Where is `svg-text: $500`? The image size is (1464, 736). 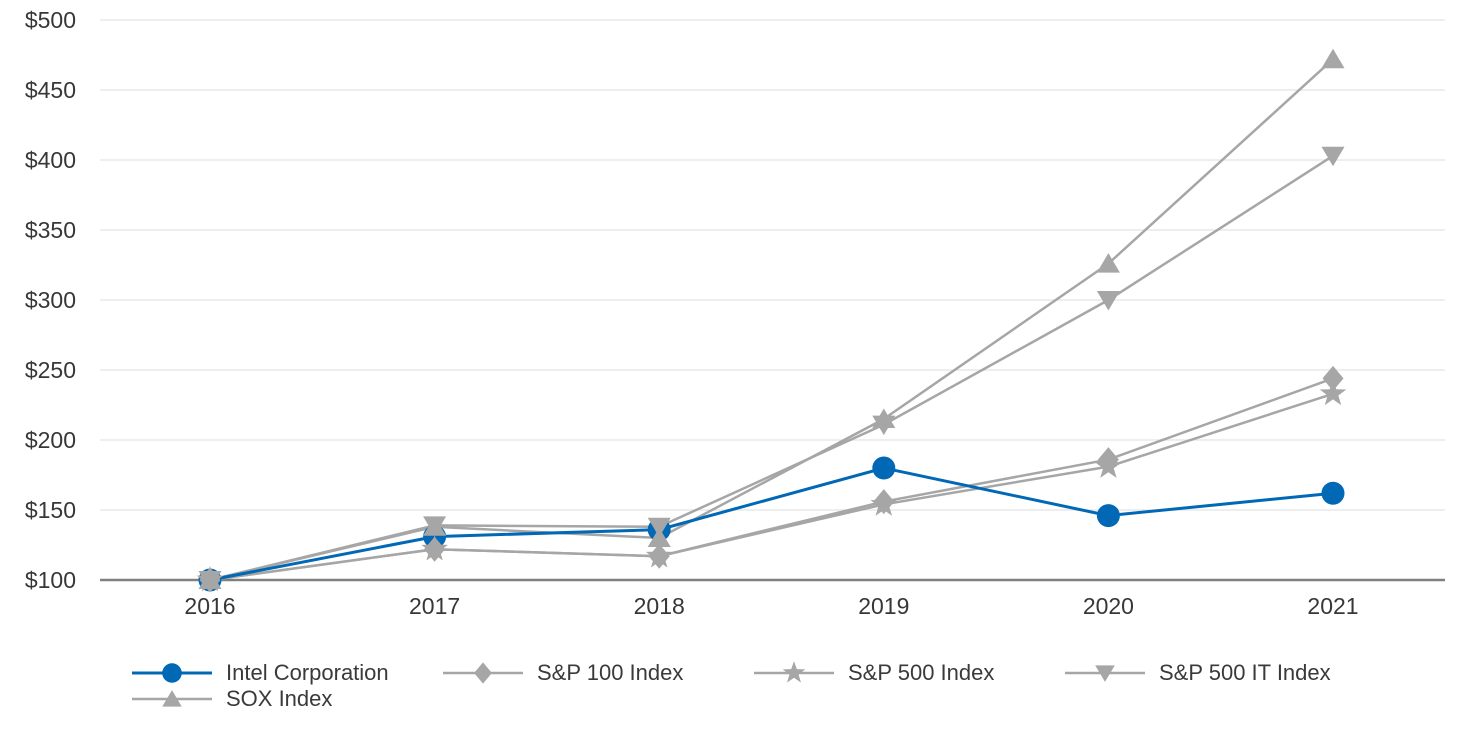
svg-text: $500 is located at coordinates (50, 20).